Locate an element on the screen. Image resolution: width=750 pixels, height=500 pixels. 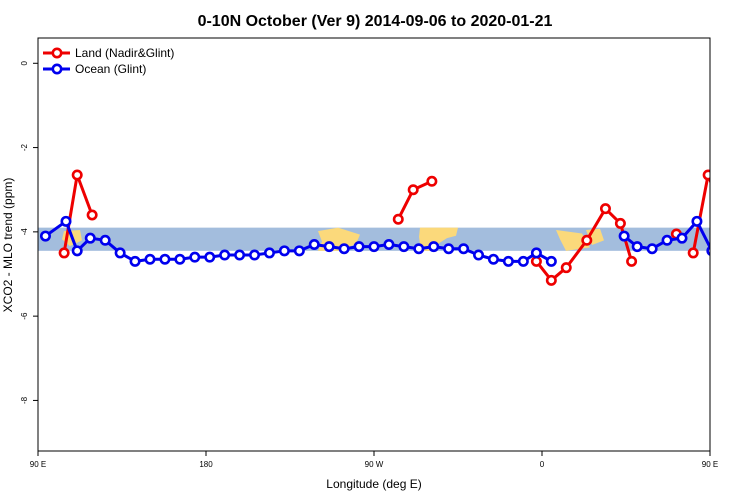
legend: Land (Nadir&Glint) Ocean (Glint) is located at coordinates (108, 61).